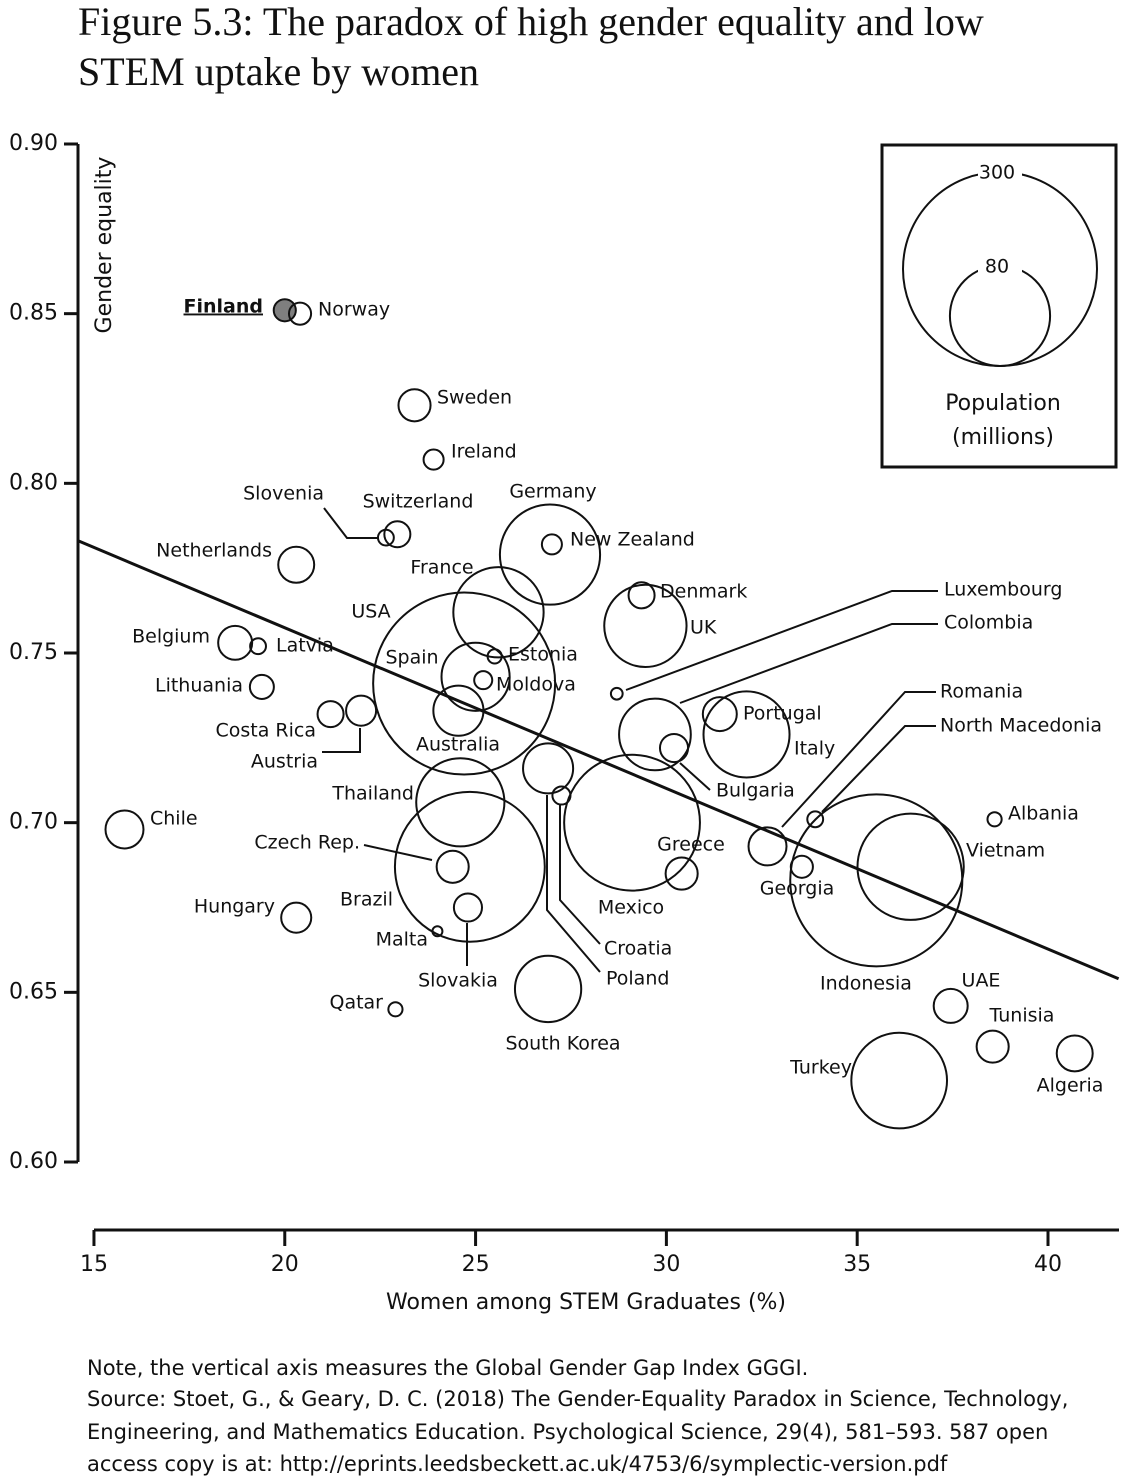  What do you see at coordinates (820, 1068) in the screenshot?
I see `bubble-label: Turkey` at bounding box center [820, 1068].